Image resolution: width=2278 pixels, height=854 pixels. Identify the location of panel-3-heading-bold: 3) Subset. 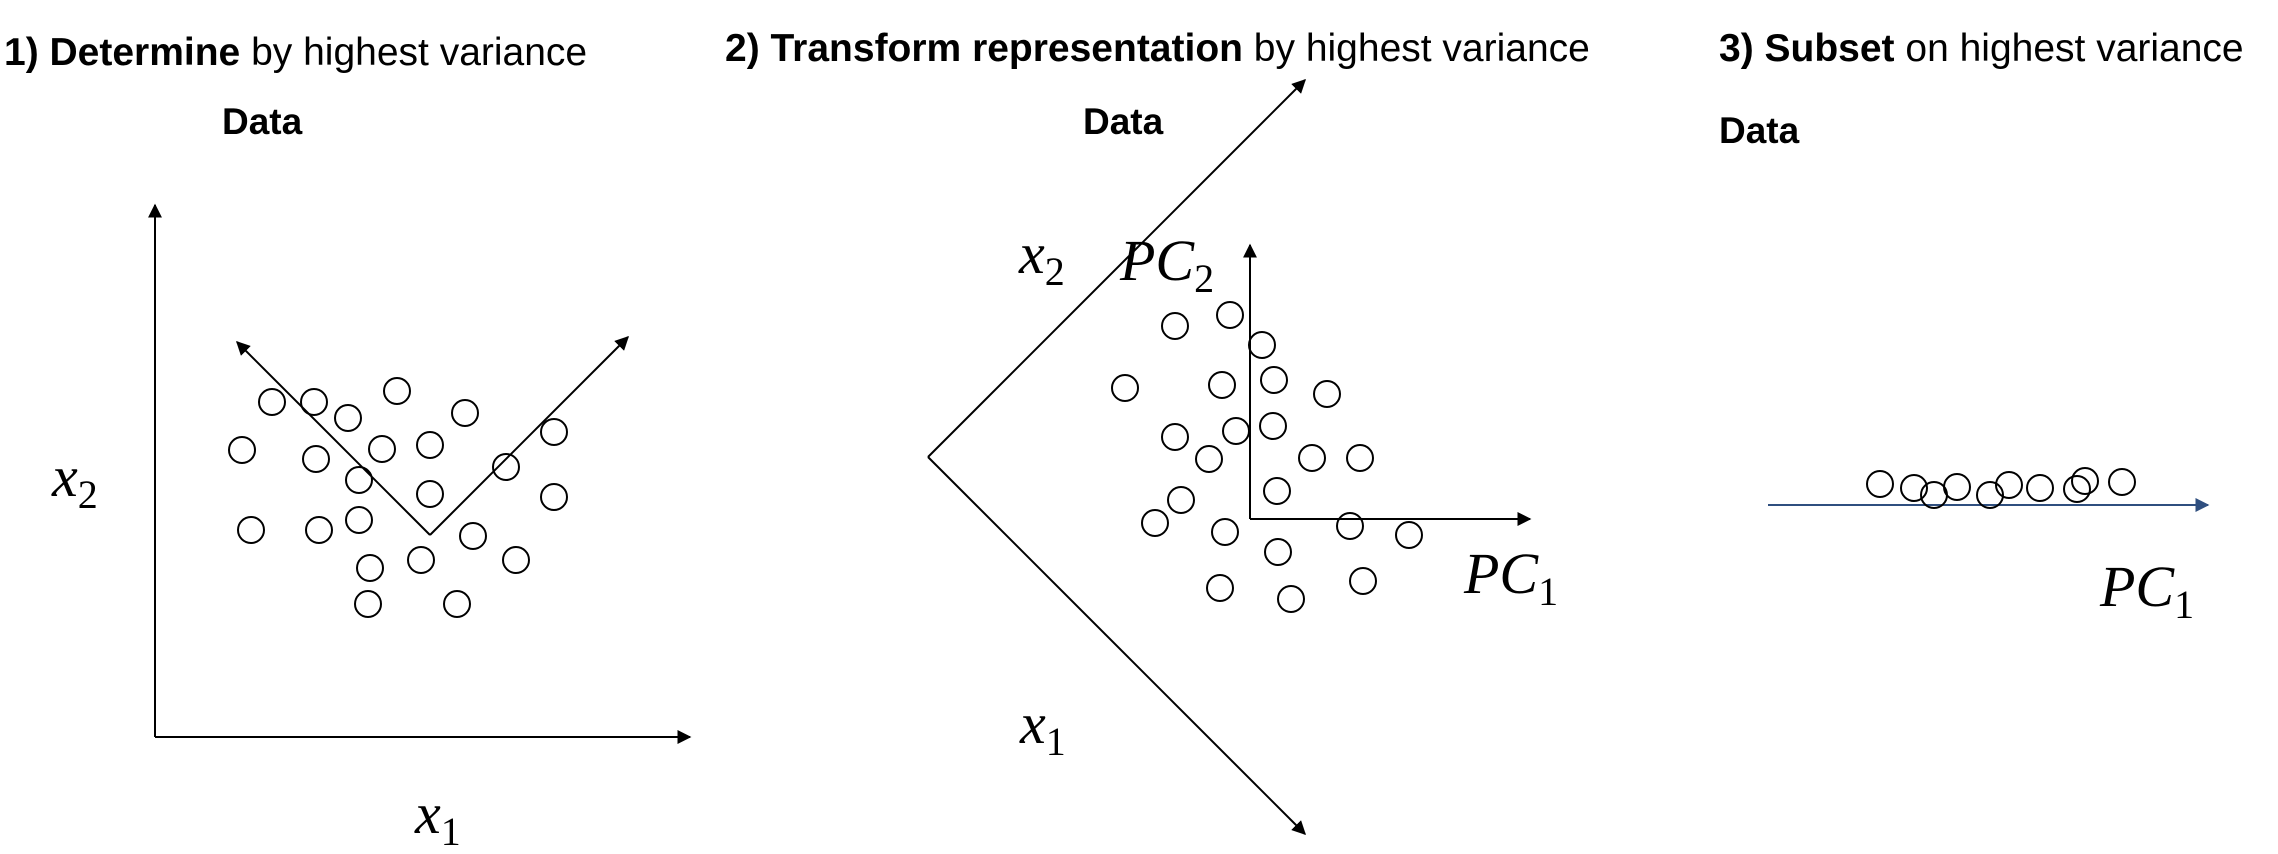
(1807, 48).